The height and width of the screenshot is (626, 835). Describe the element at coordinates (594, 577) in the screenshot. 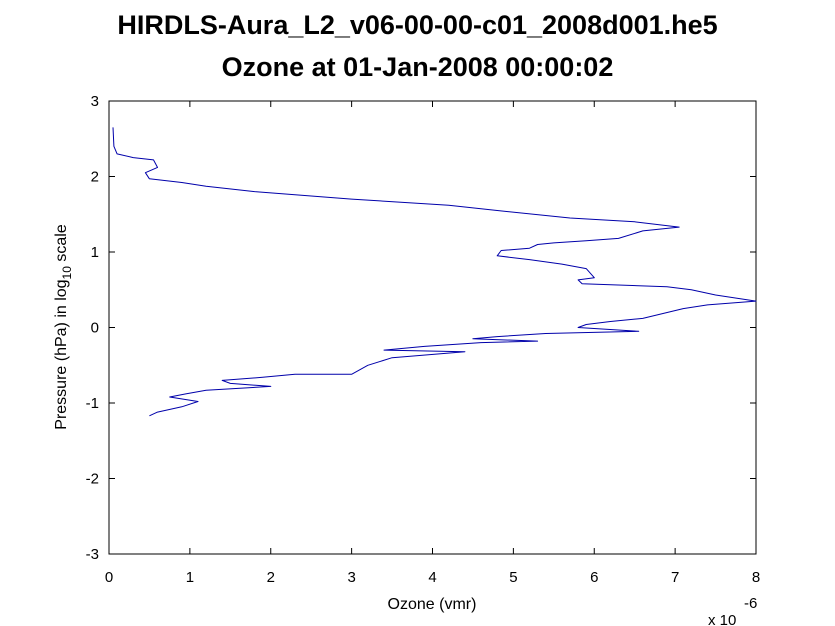

I see `x-tick-label: 6` at that location.